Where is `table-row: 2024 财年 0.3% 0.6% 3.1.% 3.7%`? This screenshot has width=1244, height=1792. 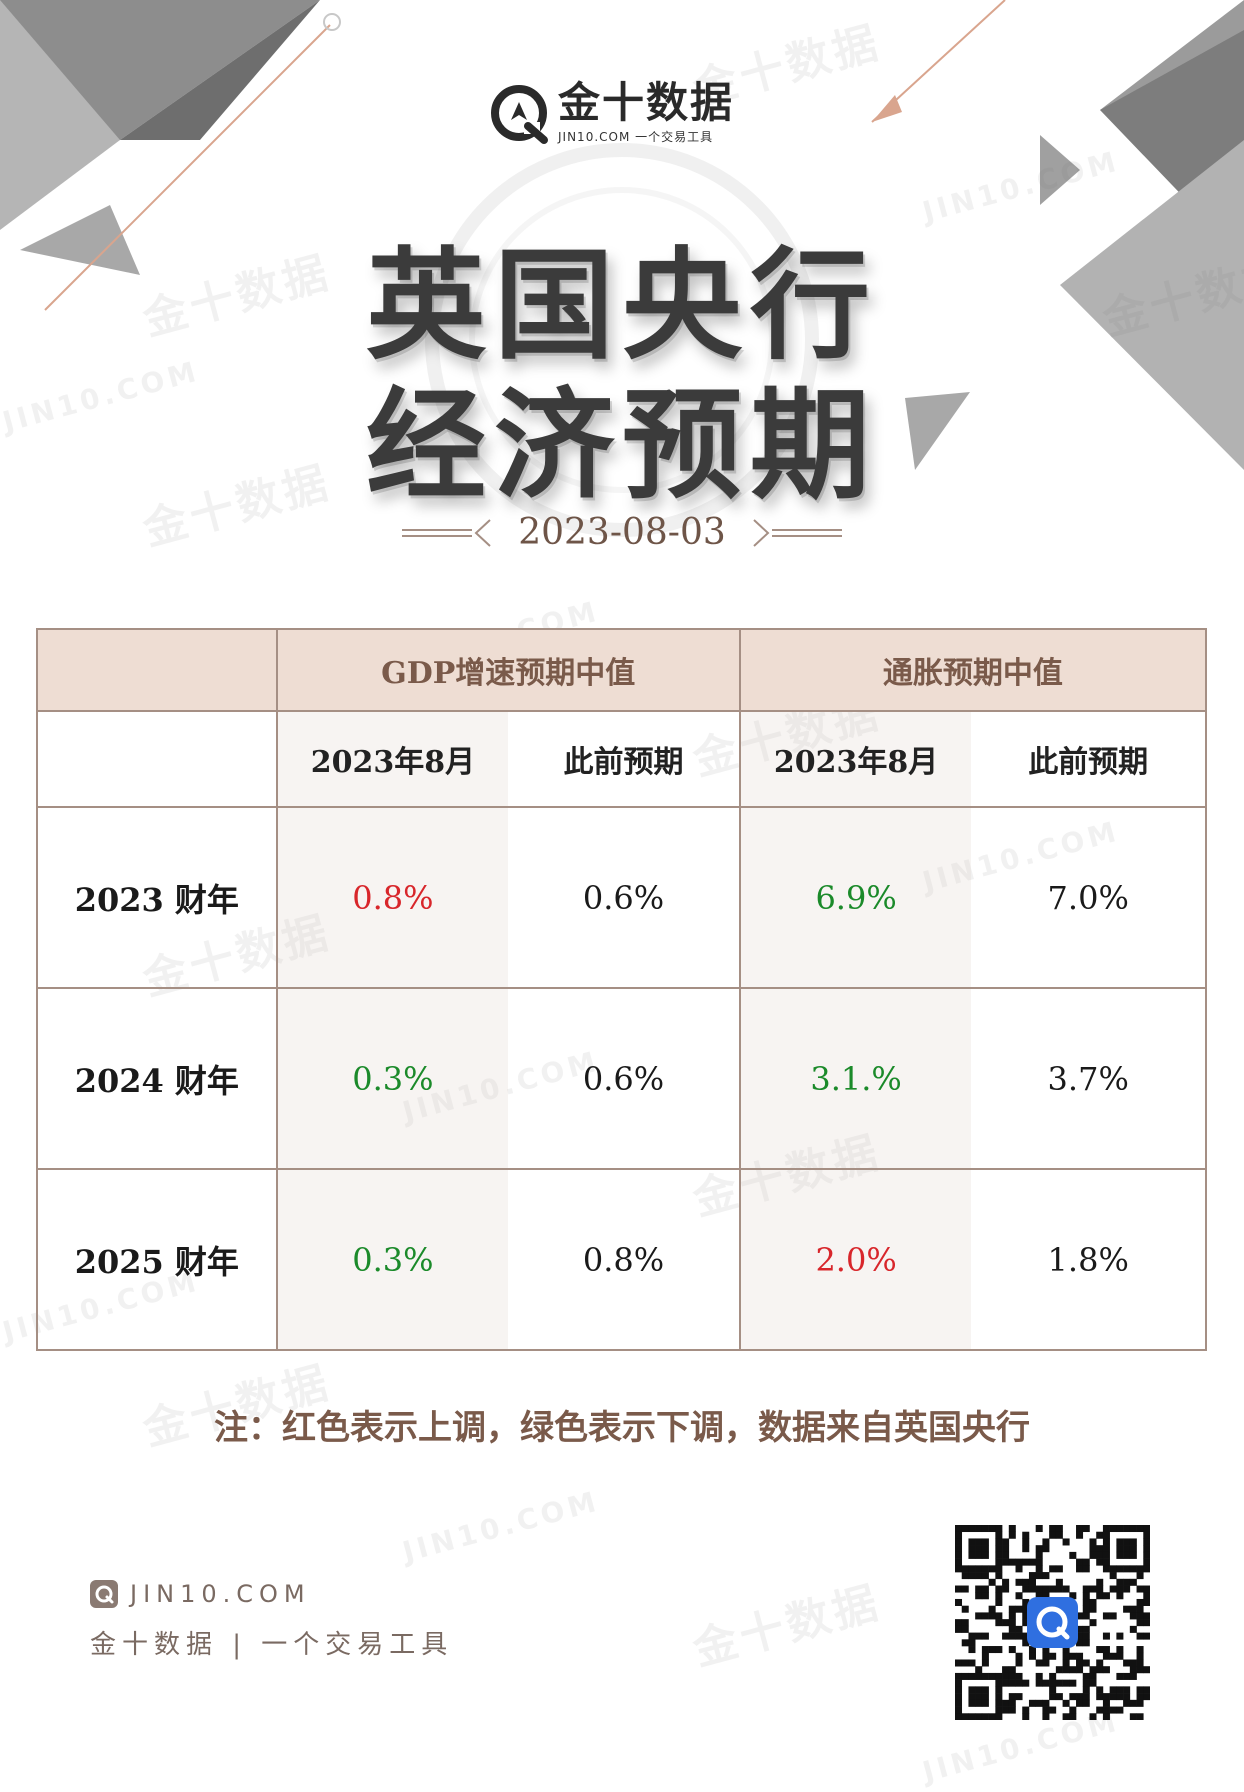
table-row: 2024 财年 0.3% 0.6% 3.1.% 3.7% is located at coordinates (621, 1078).